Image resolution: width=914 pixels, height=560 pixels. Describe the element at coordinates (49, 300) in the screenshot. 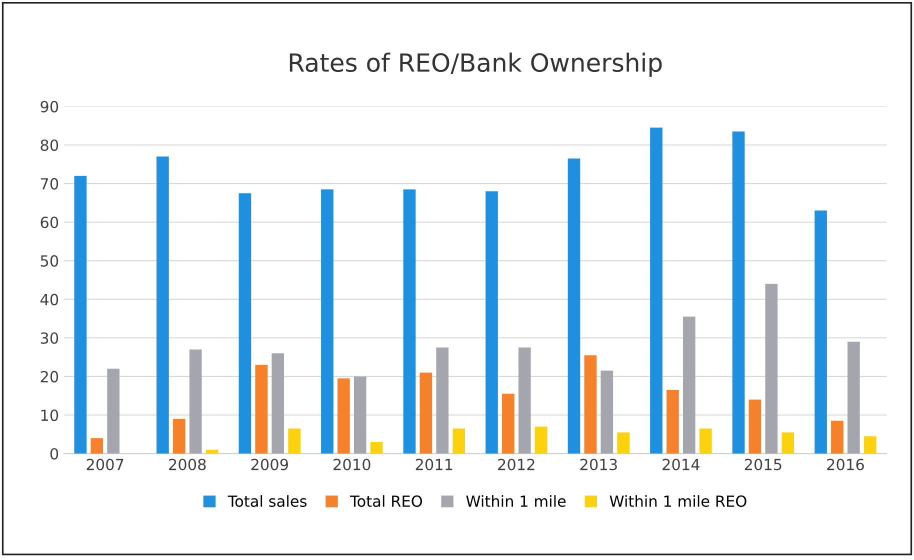

I see `y-tick-label: 40` at that location.